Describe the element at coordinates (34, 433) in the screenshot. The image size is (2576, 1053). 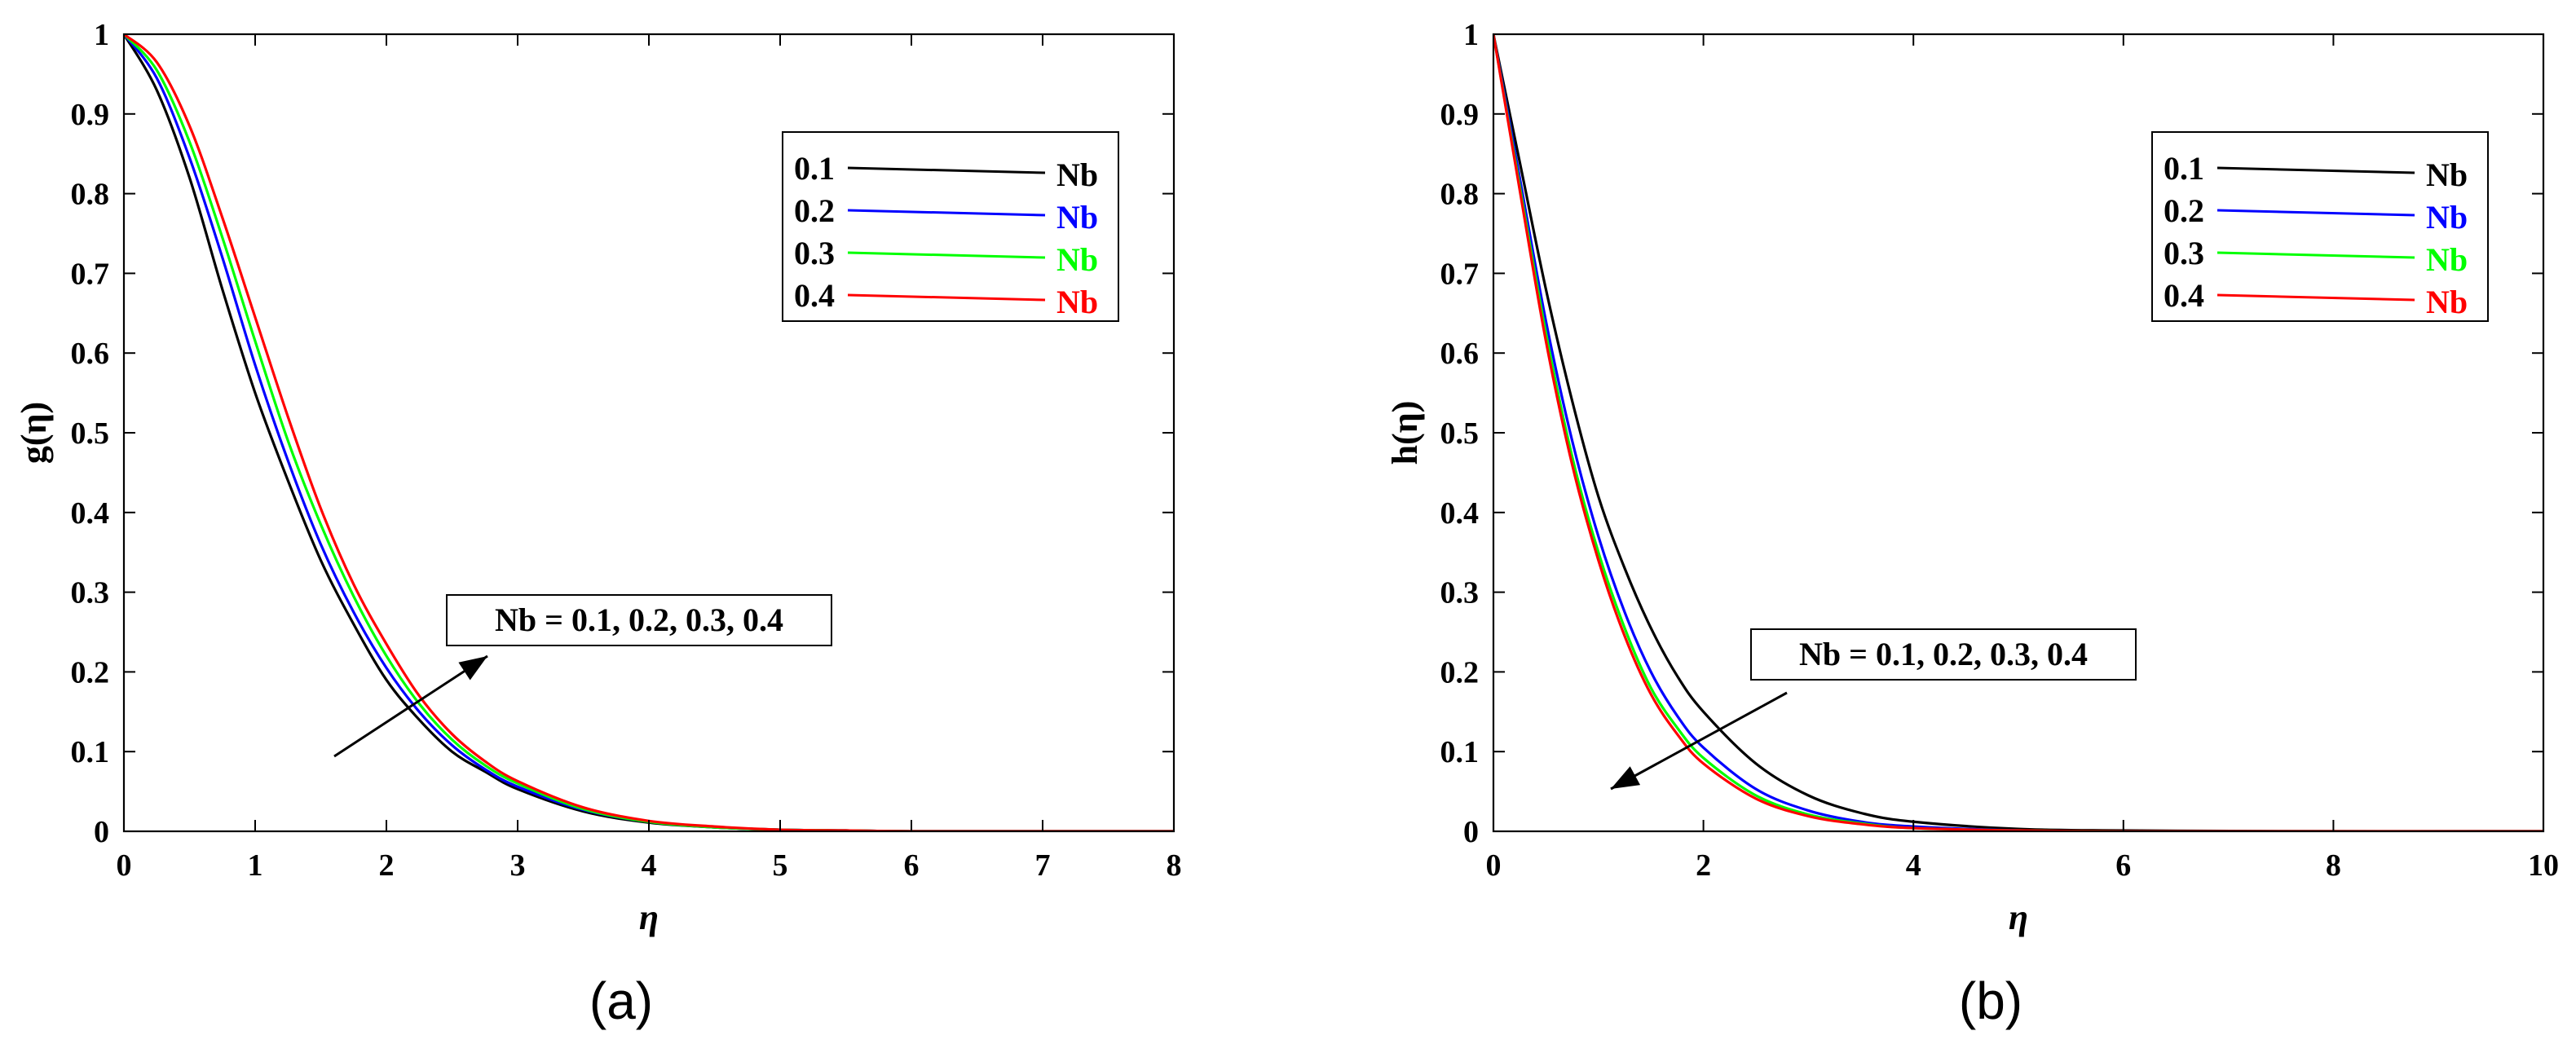
I see `y-axis-label: g(η)` at that location.